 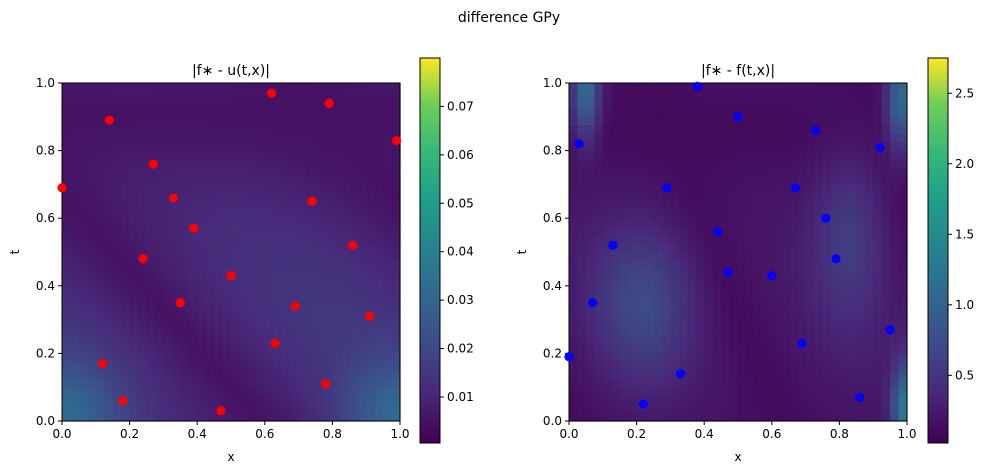 What do you see at coordinates (460, 300) in the screenshot?
I see `colorbar-tick-label: 0.03` at bounding box center [460, 300].